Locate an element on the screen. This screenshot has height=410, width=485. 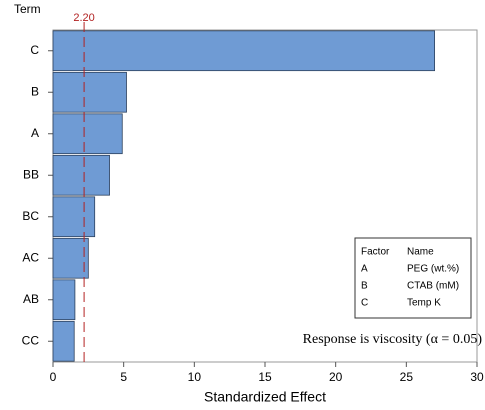
y-tick-label: C is located at coordinates (34, 50).